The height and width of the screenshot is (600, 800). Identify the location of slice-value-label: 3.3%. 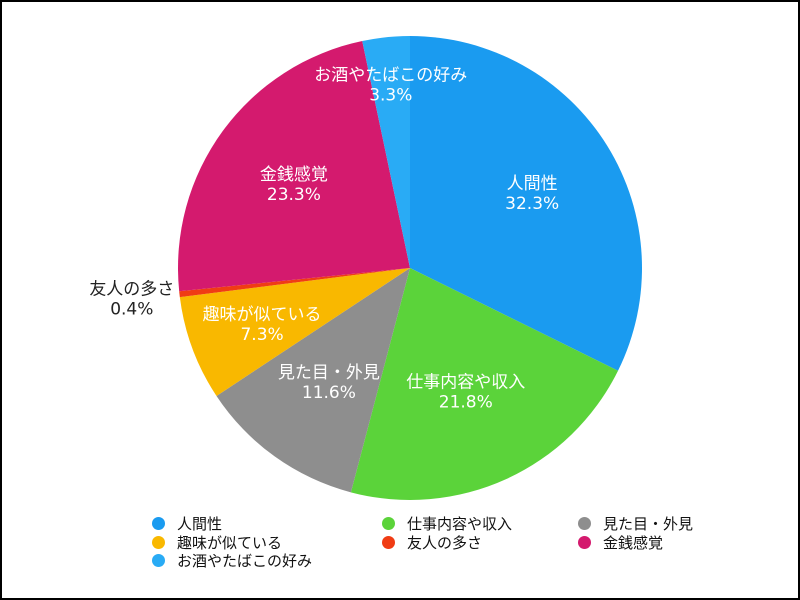
(390, 95).